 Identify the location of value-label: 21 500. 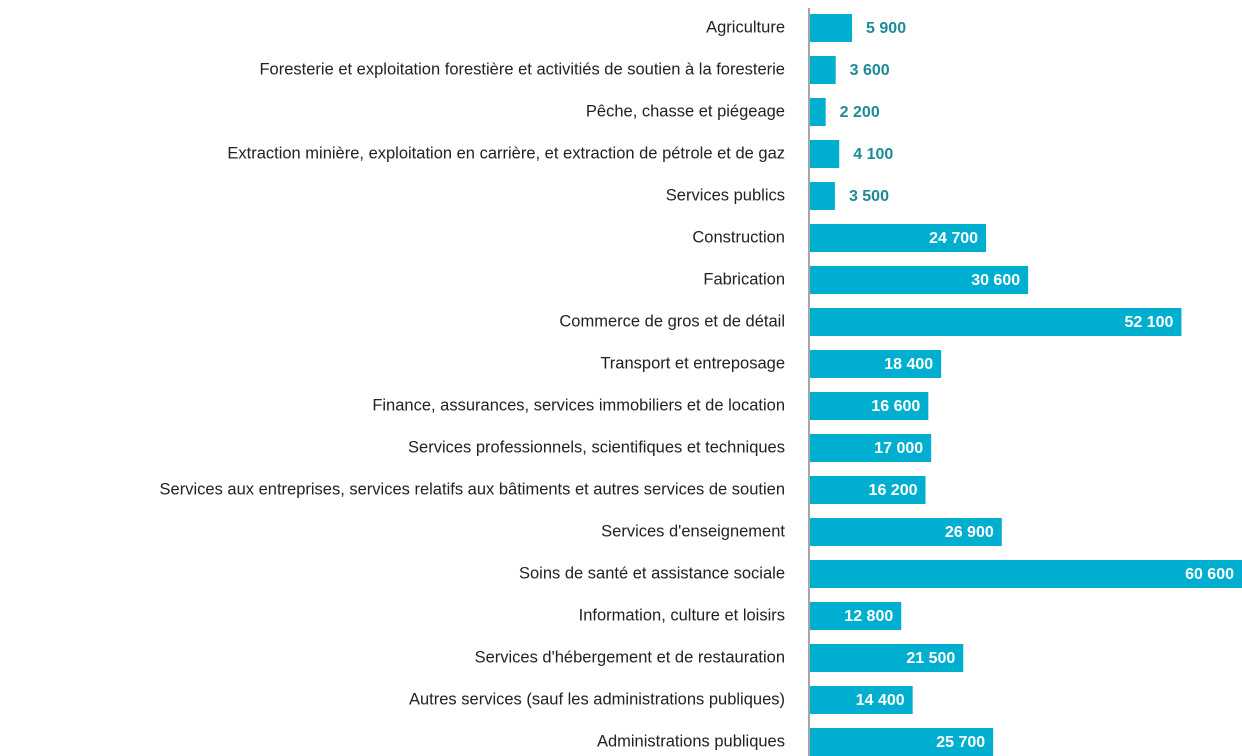
(930, 658).